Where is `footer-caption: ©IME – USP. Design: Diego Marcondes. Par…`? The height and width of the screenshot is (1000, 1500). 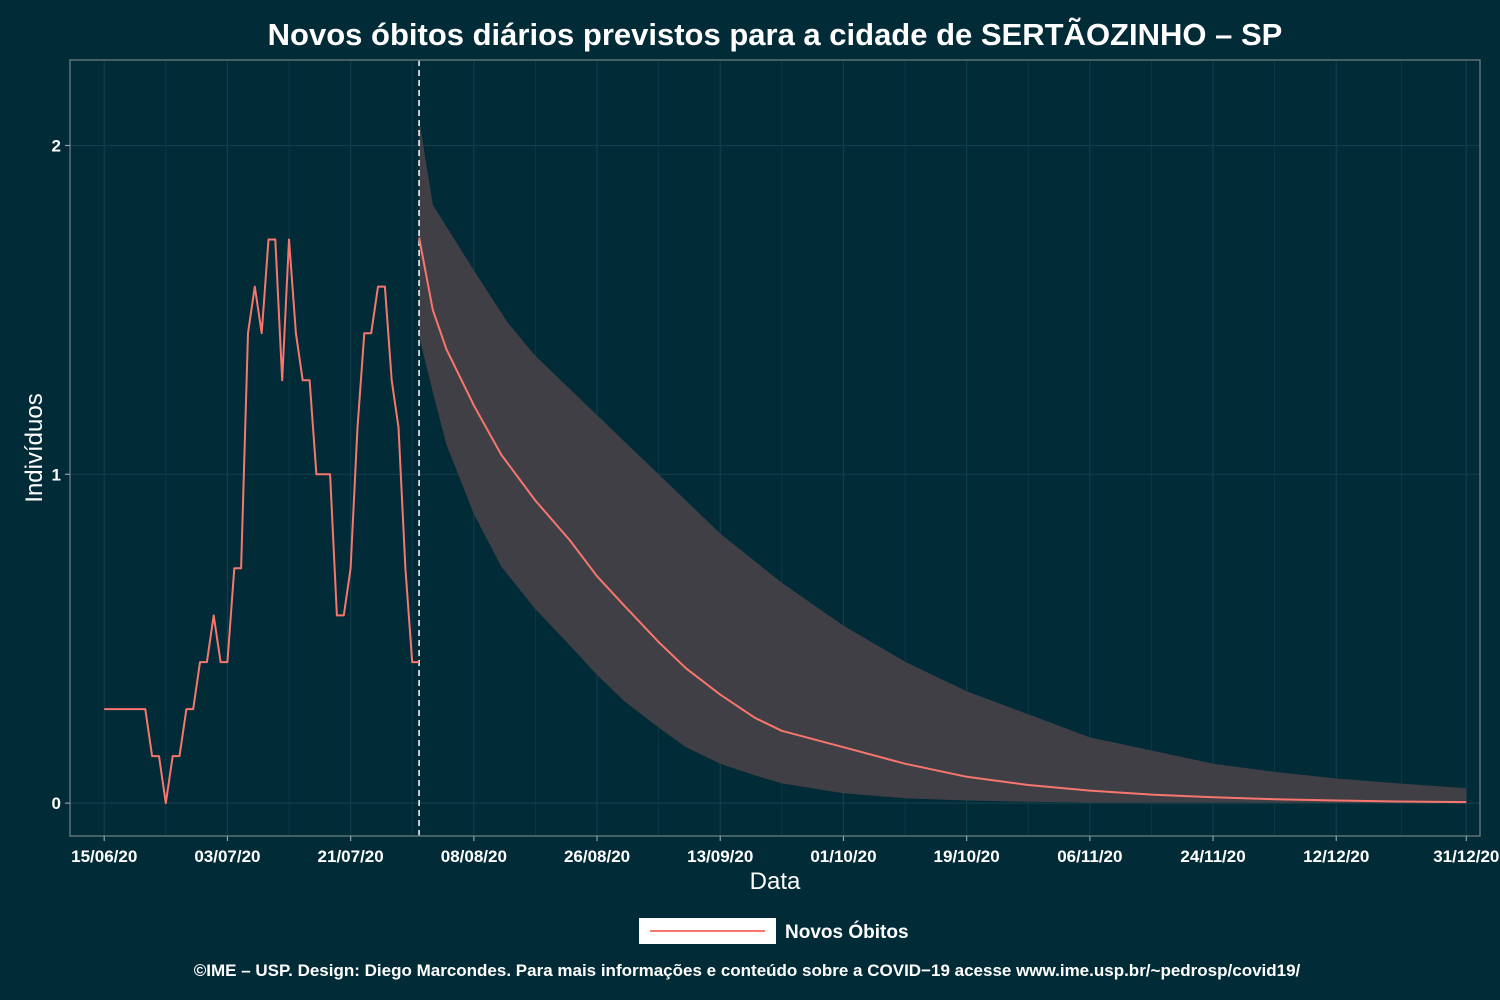
footer-caption: ©IME – USP. Design: Diego Marcondes. Par… is located at coordinates (747, 970).